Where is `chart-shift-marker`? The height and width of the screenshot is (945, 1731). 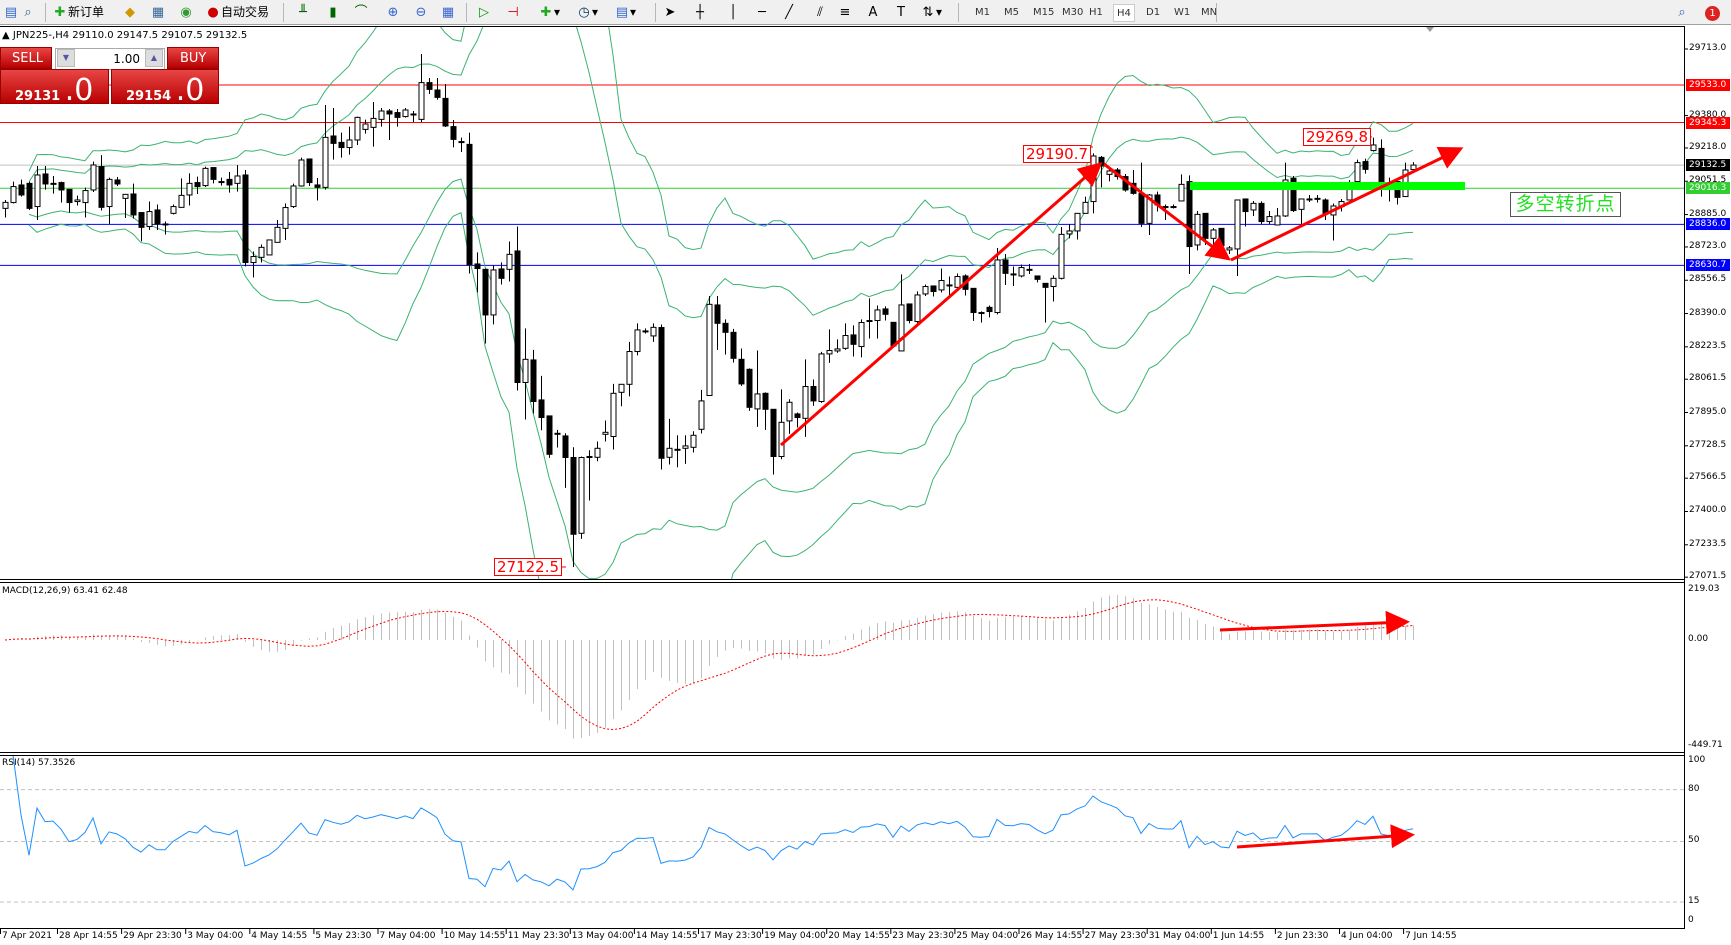
chart-shift-marker is located at coordinates (1430, 29).